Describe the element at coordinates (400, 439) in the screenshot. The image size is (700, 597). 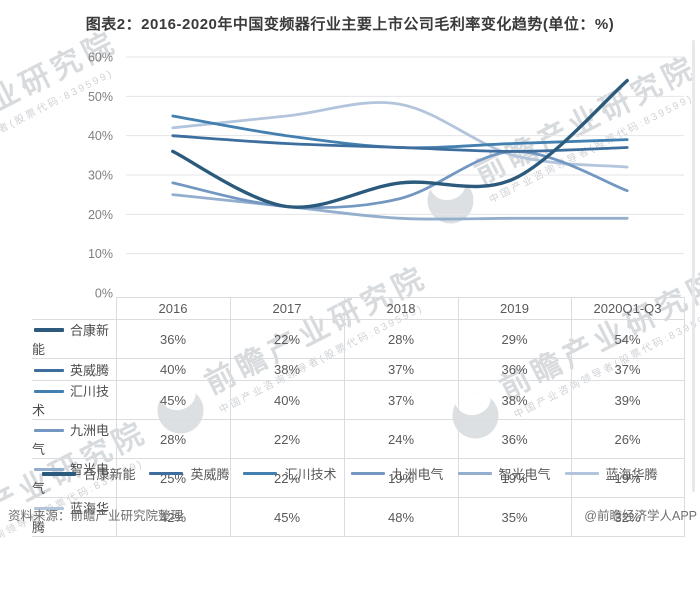
I see `table-cell: 24%` at that location.